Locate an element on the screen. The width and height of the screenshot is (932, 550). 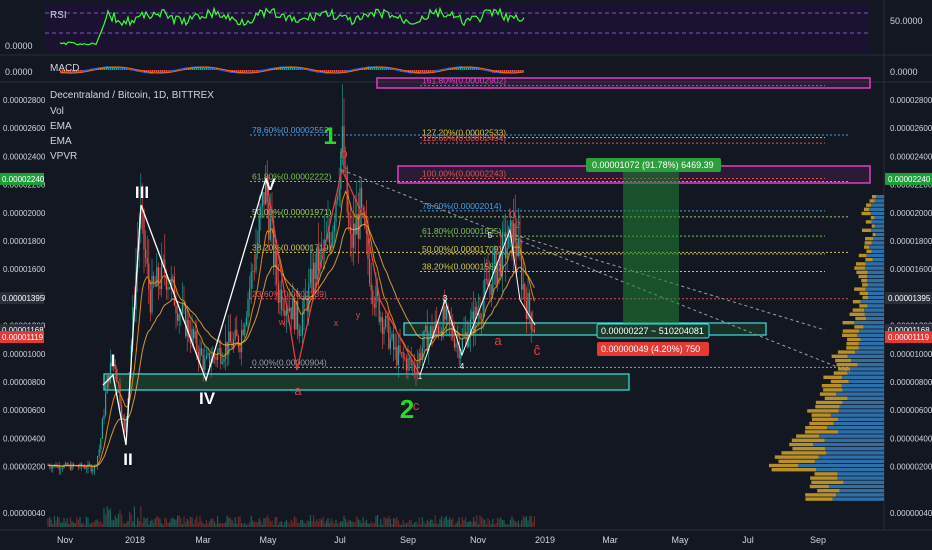
minor-wave-line is located at coordinates (477, 302).